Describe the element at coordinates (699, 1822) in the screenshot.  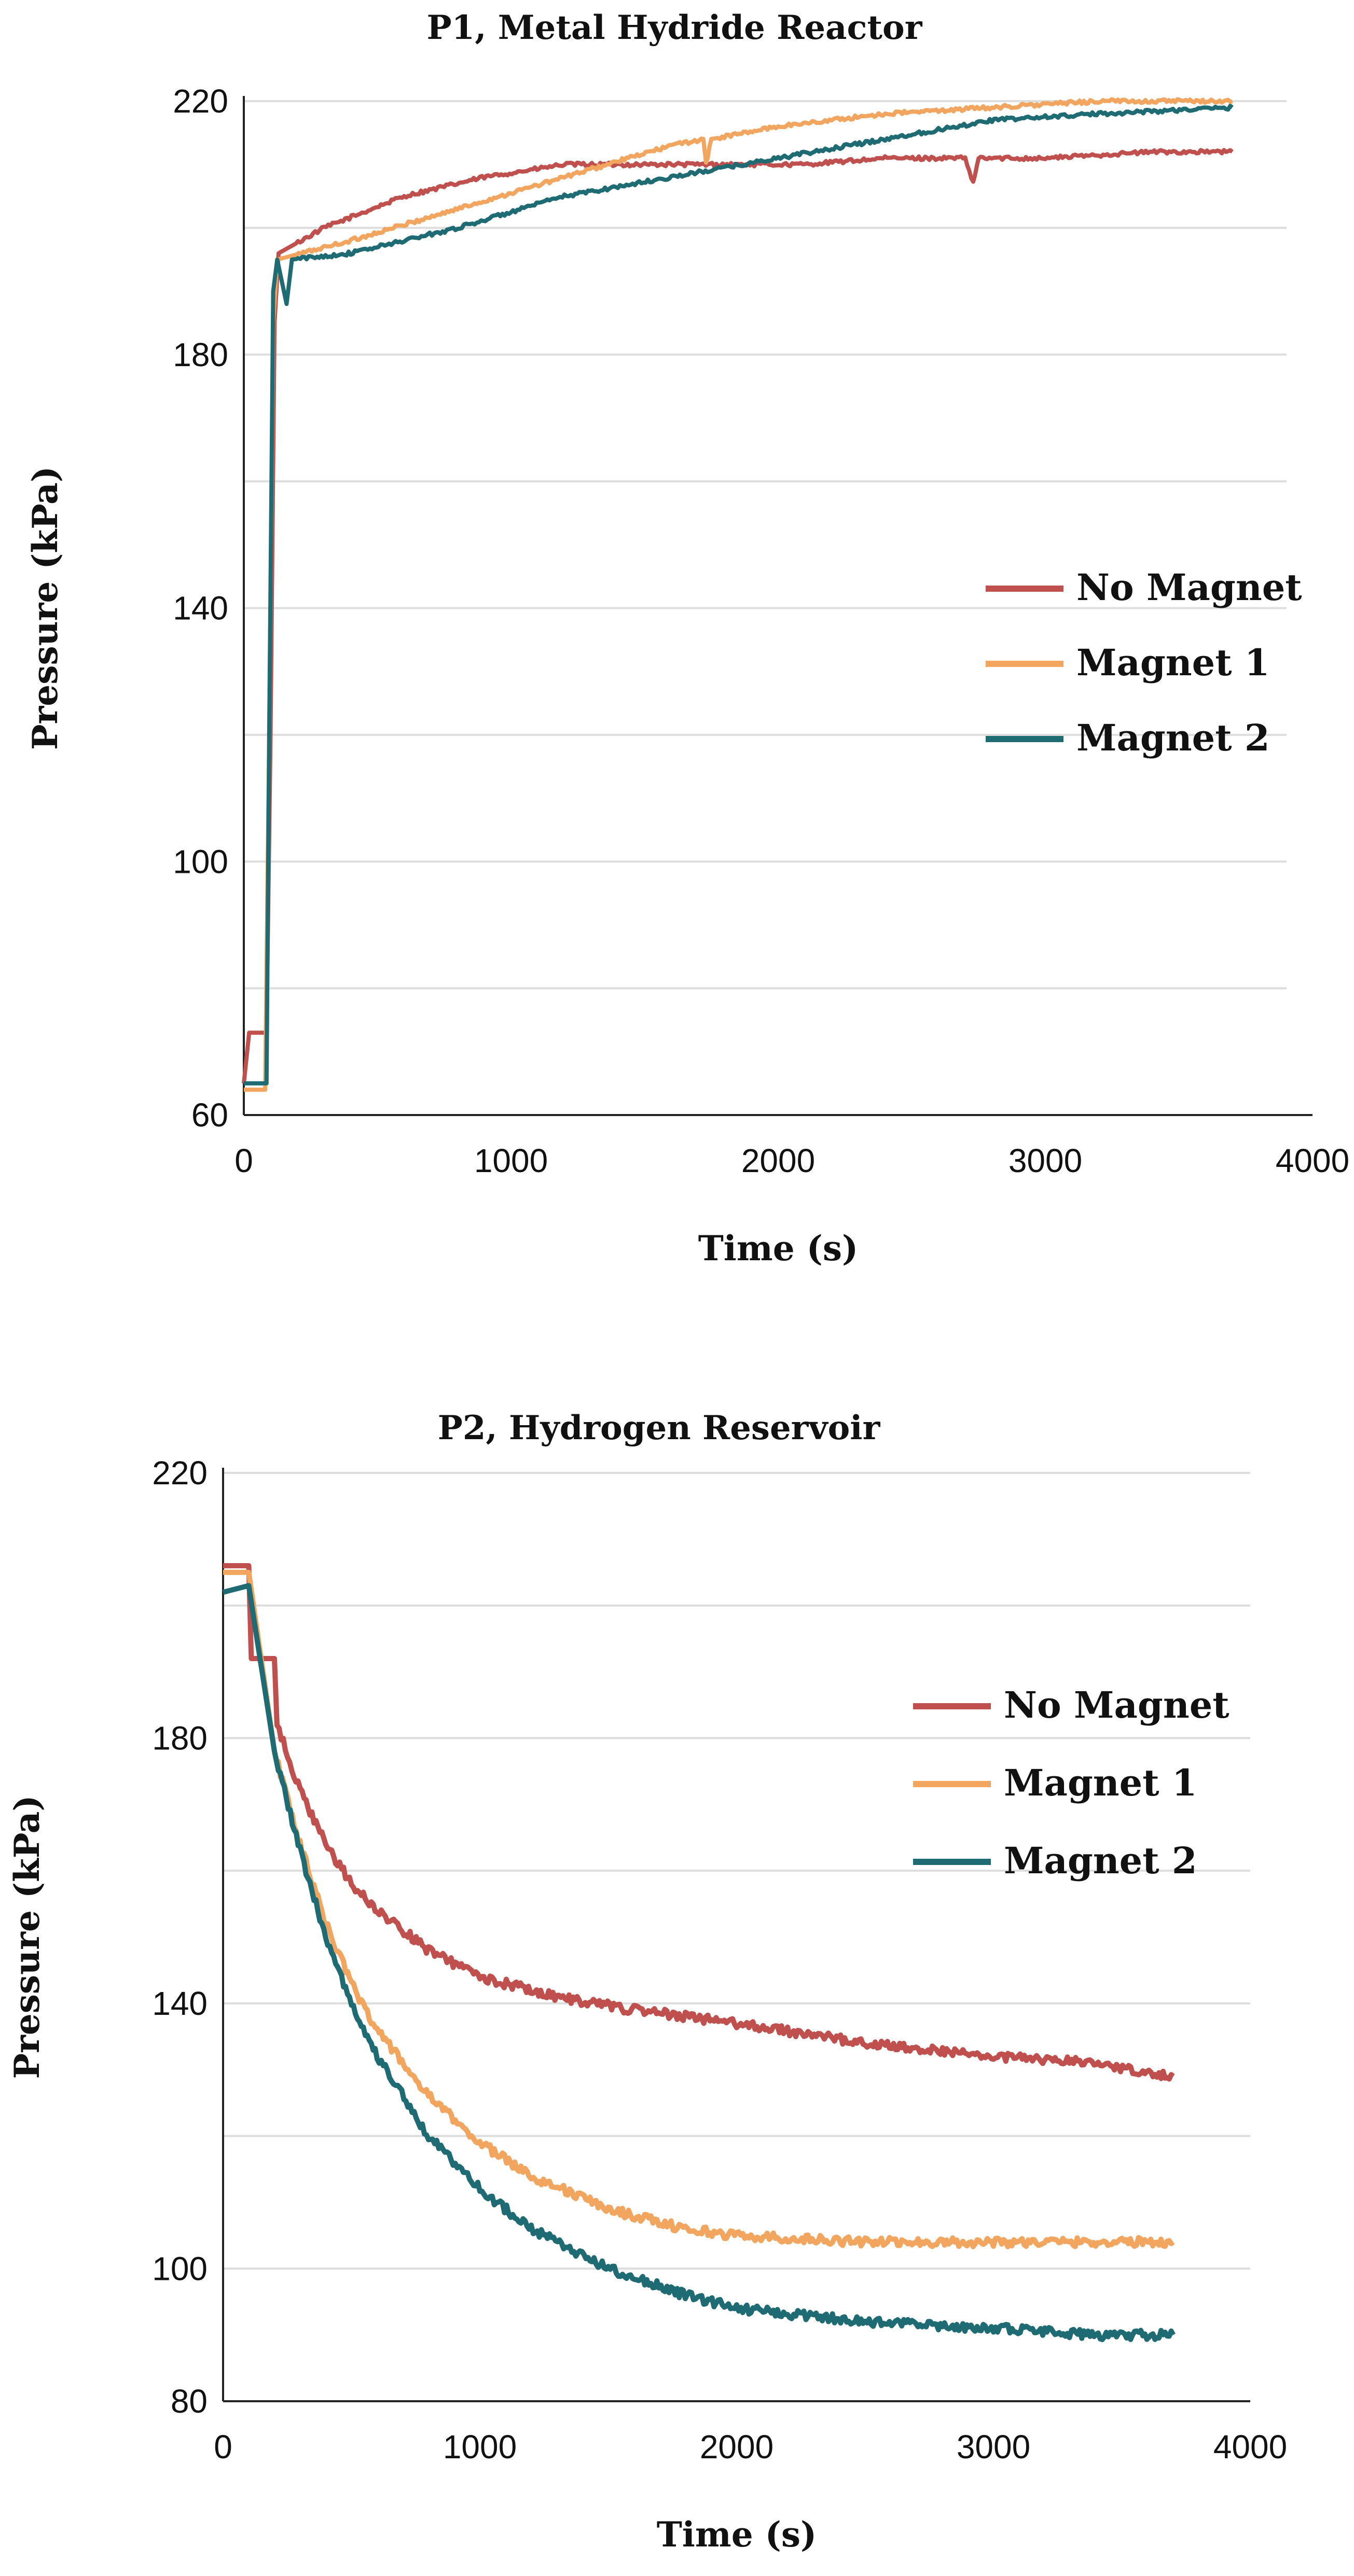
I see `series-line-no-magnet` at that location.